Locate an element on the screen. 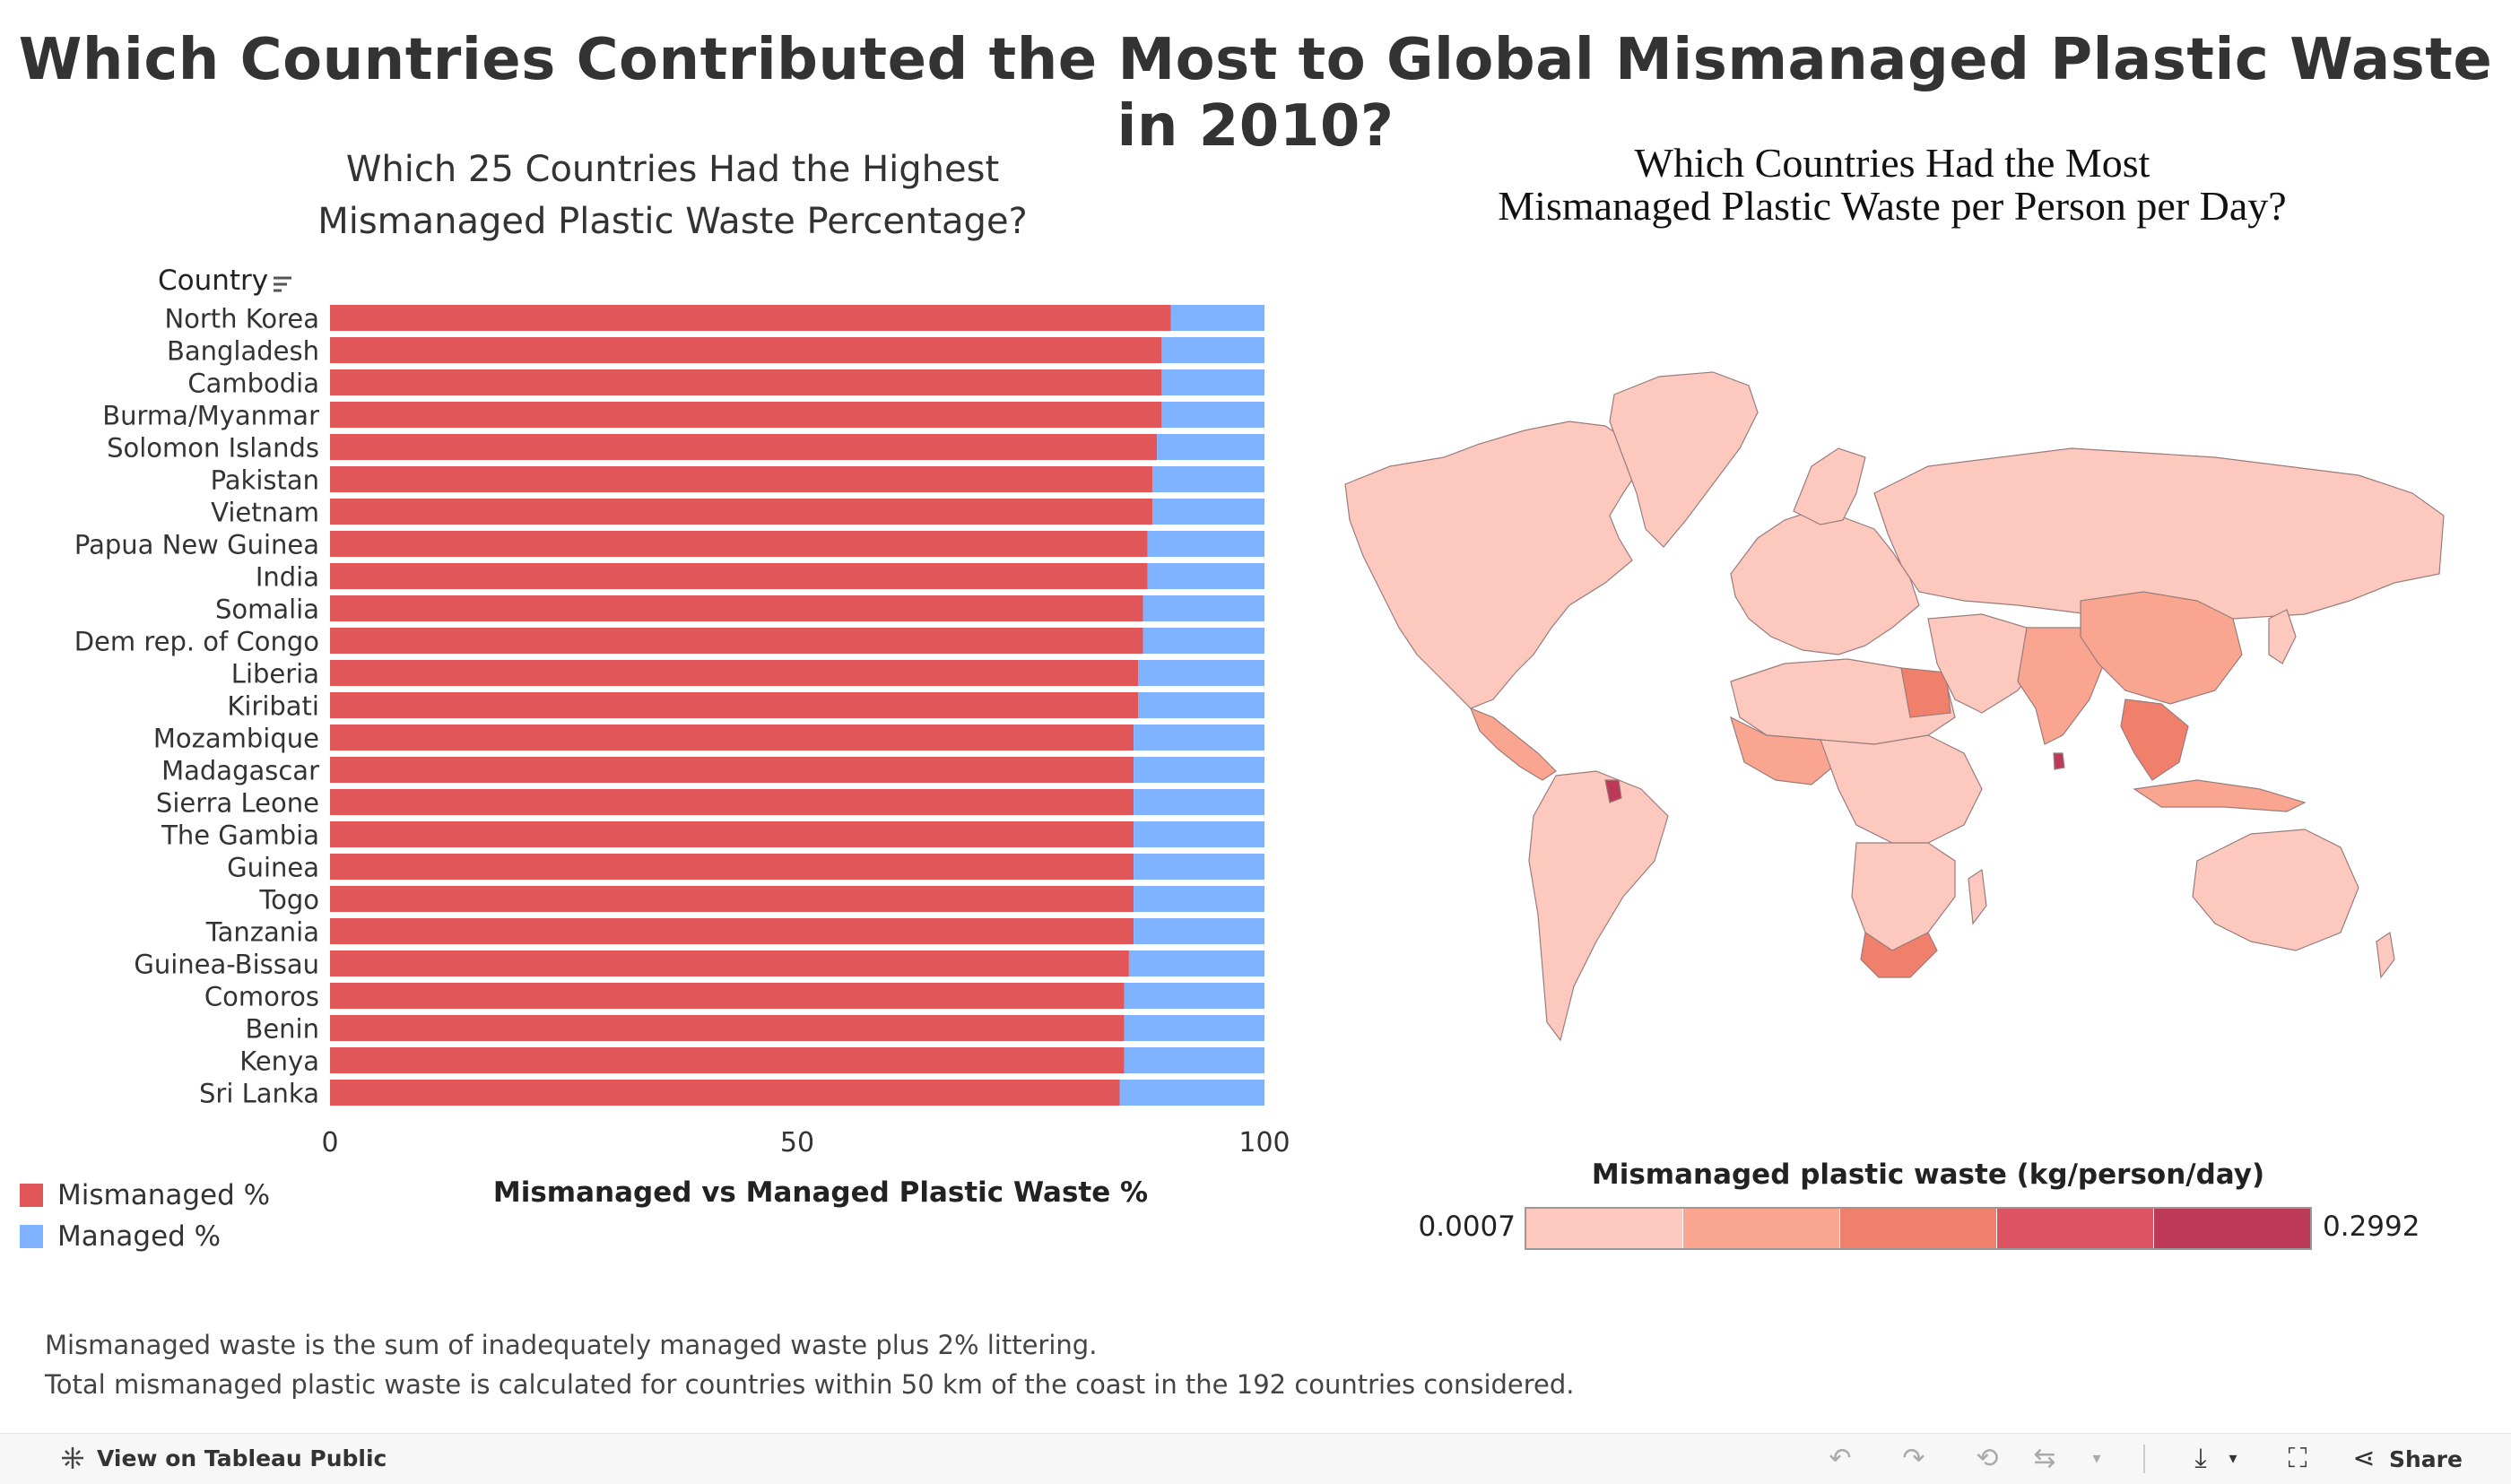  pause-dropdown-icon: ▾ is located at coordinates (2096, 1459).